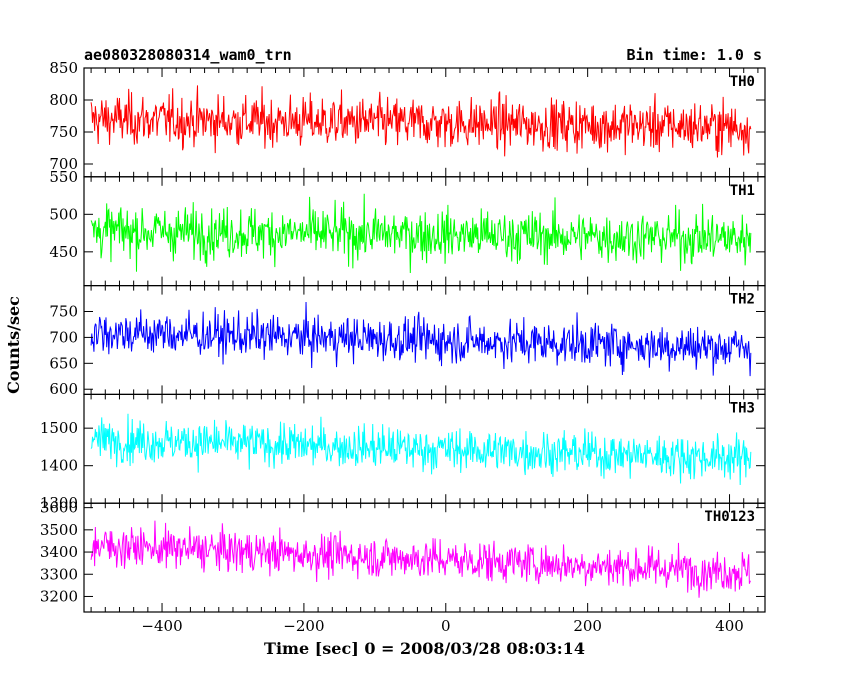  I want to click on chart-title-left: ae080328080314_wam0_trn, so click(188, 55).